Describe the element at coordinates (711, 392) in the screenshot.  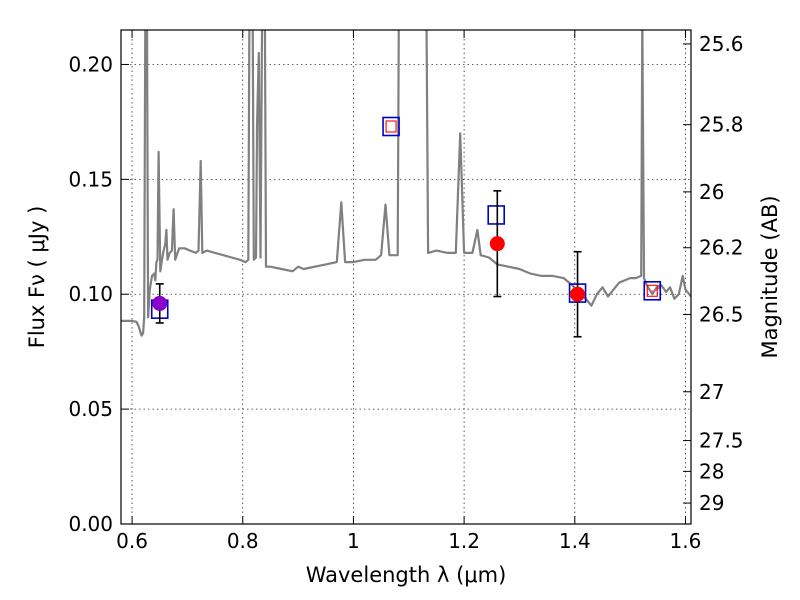
I see `y-right-tick-label: 27` at that location.